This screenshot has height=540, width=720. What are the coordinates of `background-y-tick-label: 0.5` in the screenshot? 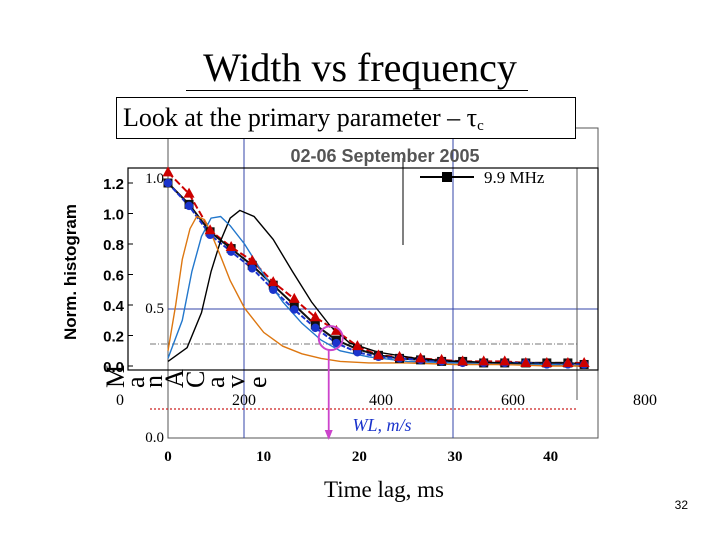 It's located at (154, 309).